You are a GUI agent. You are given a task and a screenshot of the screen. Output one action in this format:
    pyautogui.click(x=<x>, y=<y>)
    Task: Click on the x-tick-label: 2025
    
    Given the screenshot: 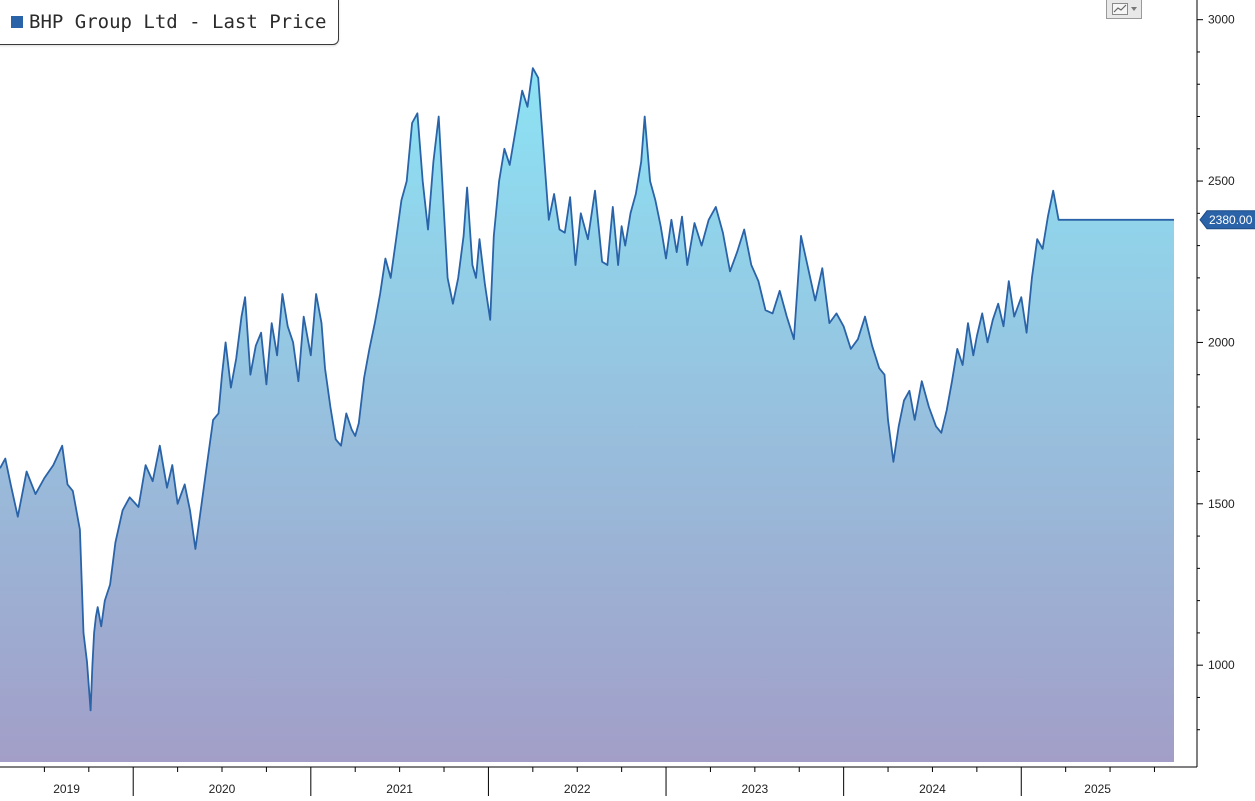 What is the action you would take?
    pyautogui.click(x=1097, y=789)
    